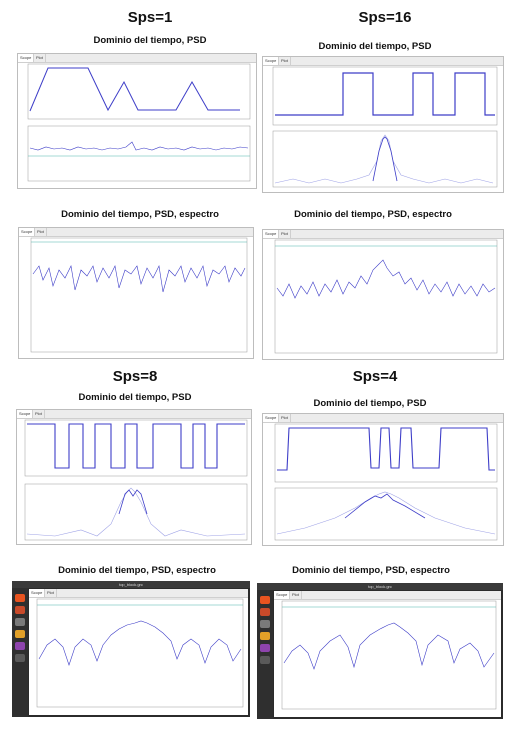 This screenshot has height=731, width=518. I want to click on heading-sps16: Sps=16, so click(385, 17).